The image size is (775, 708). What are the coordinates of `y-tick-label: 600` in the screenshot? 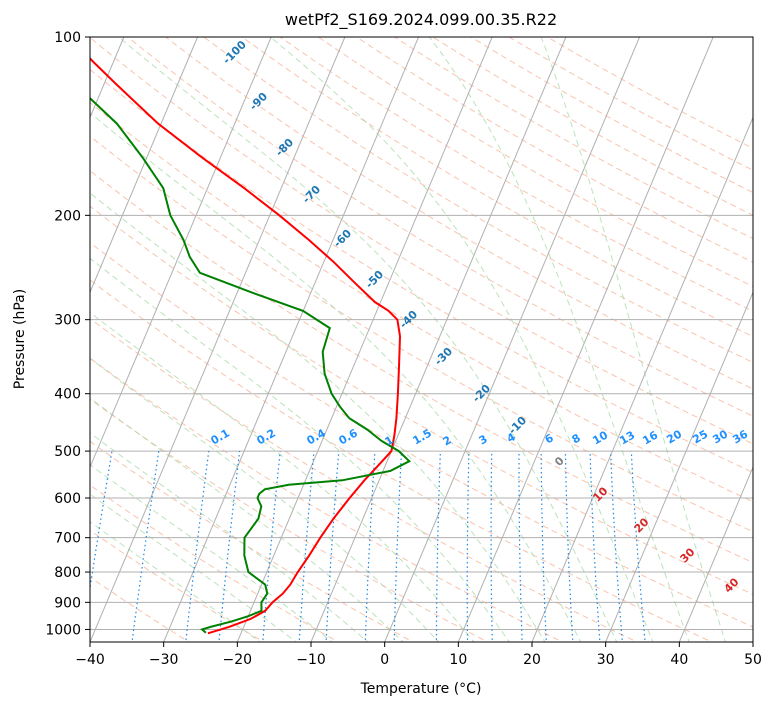 It's located at (67, 499).